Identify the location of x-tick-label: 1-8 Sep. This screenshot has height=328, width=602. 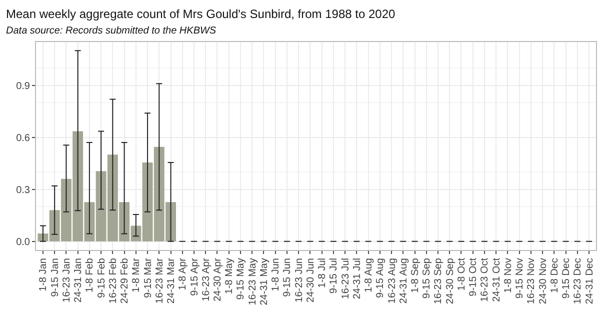
(416, 276).